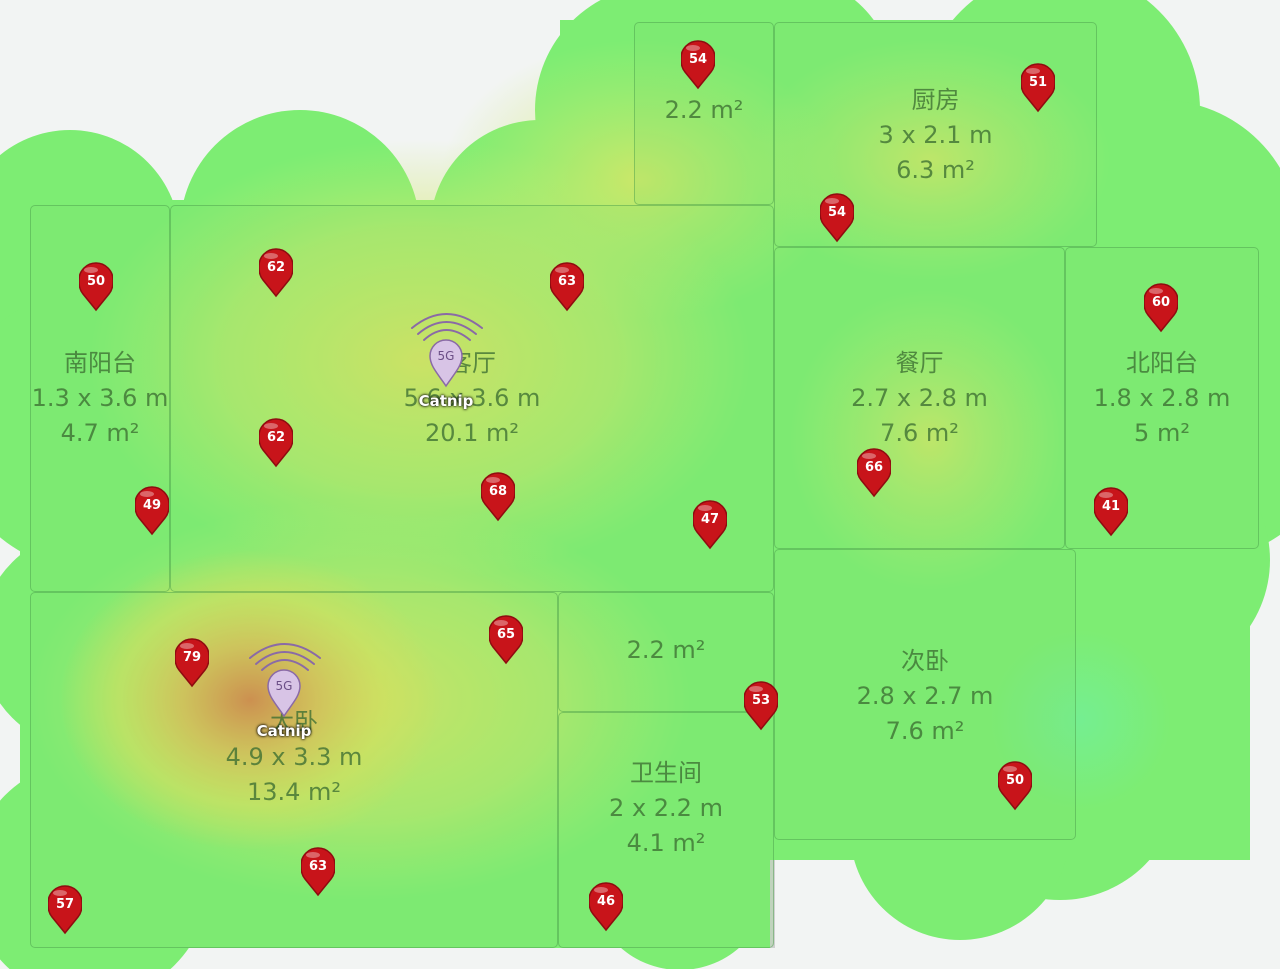 Image resolution: width=1280 pixels, height=969 pixels. Describe the element at coordinates (1038, 82) in the screenshot. I see `pin-value: 51` at that location.